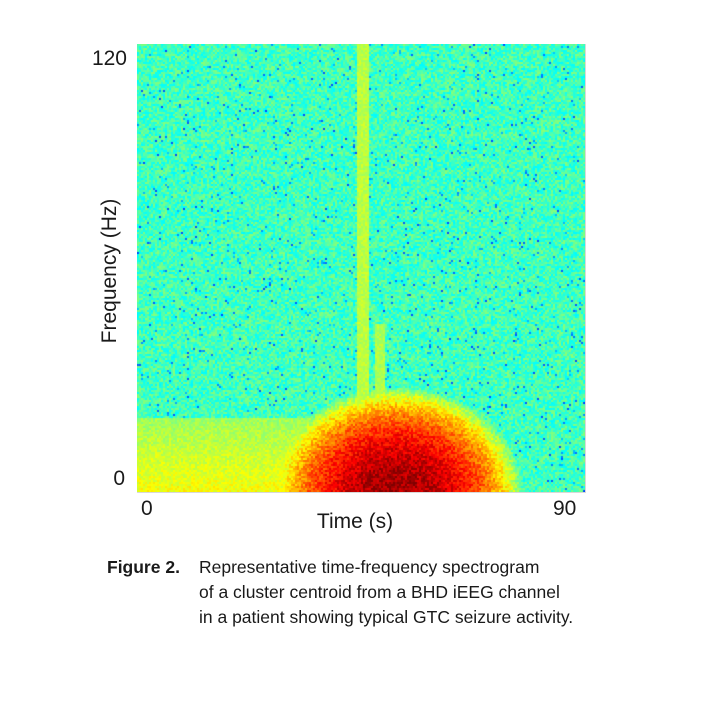 This screenshot has height=720, width=728. What do you see at coordinates (147, 508) in the screenshot?
I see `x-tick-label-min: 0` at bounding box center [147, 508].